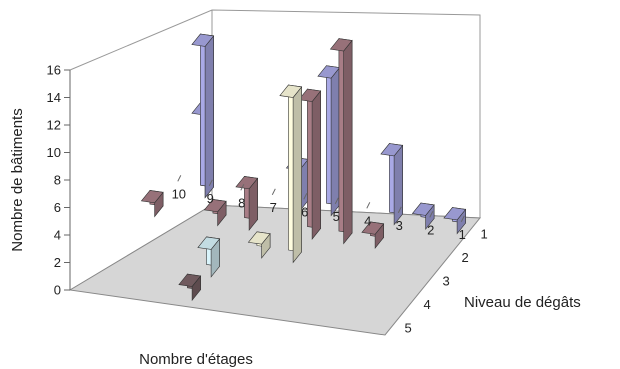 The height and width of the screenshot is (369, 620). Describe the element at coordinates (54, 152) in the screenshot. I see `z-tick: 10` at that location.